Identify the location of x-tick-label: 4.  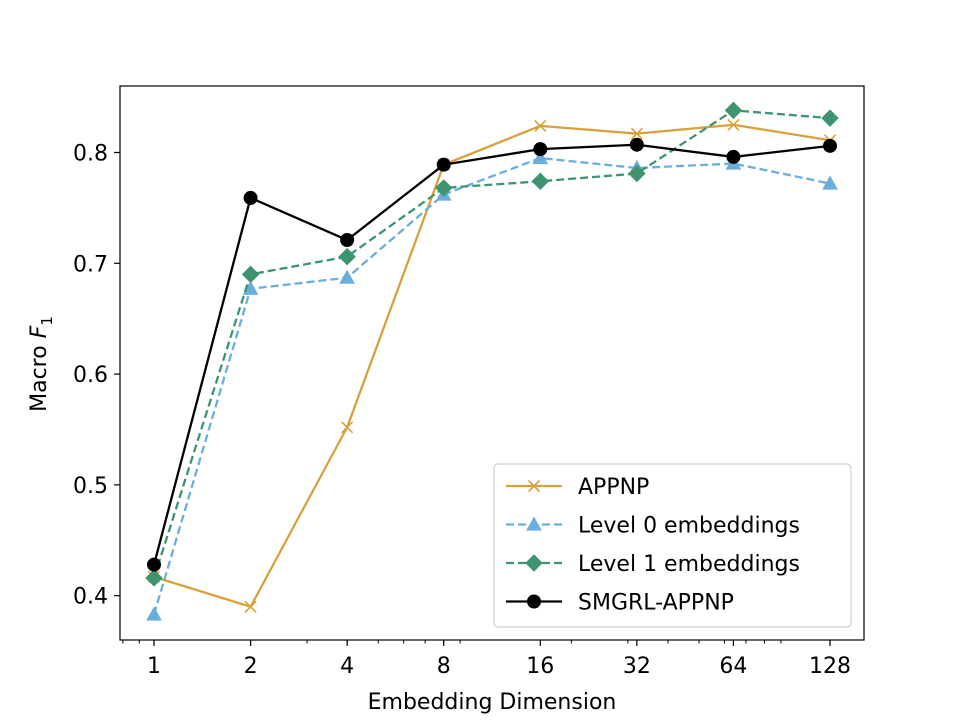
(347, 666).